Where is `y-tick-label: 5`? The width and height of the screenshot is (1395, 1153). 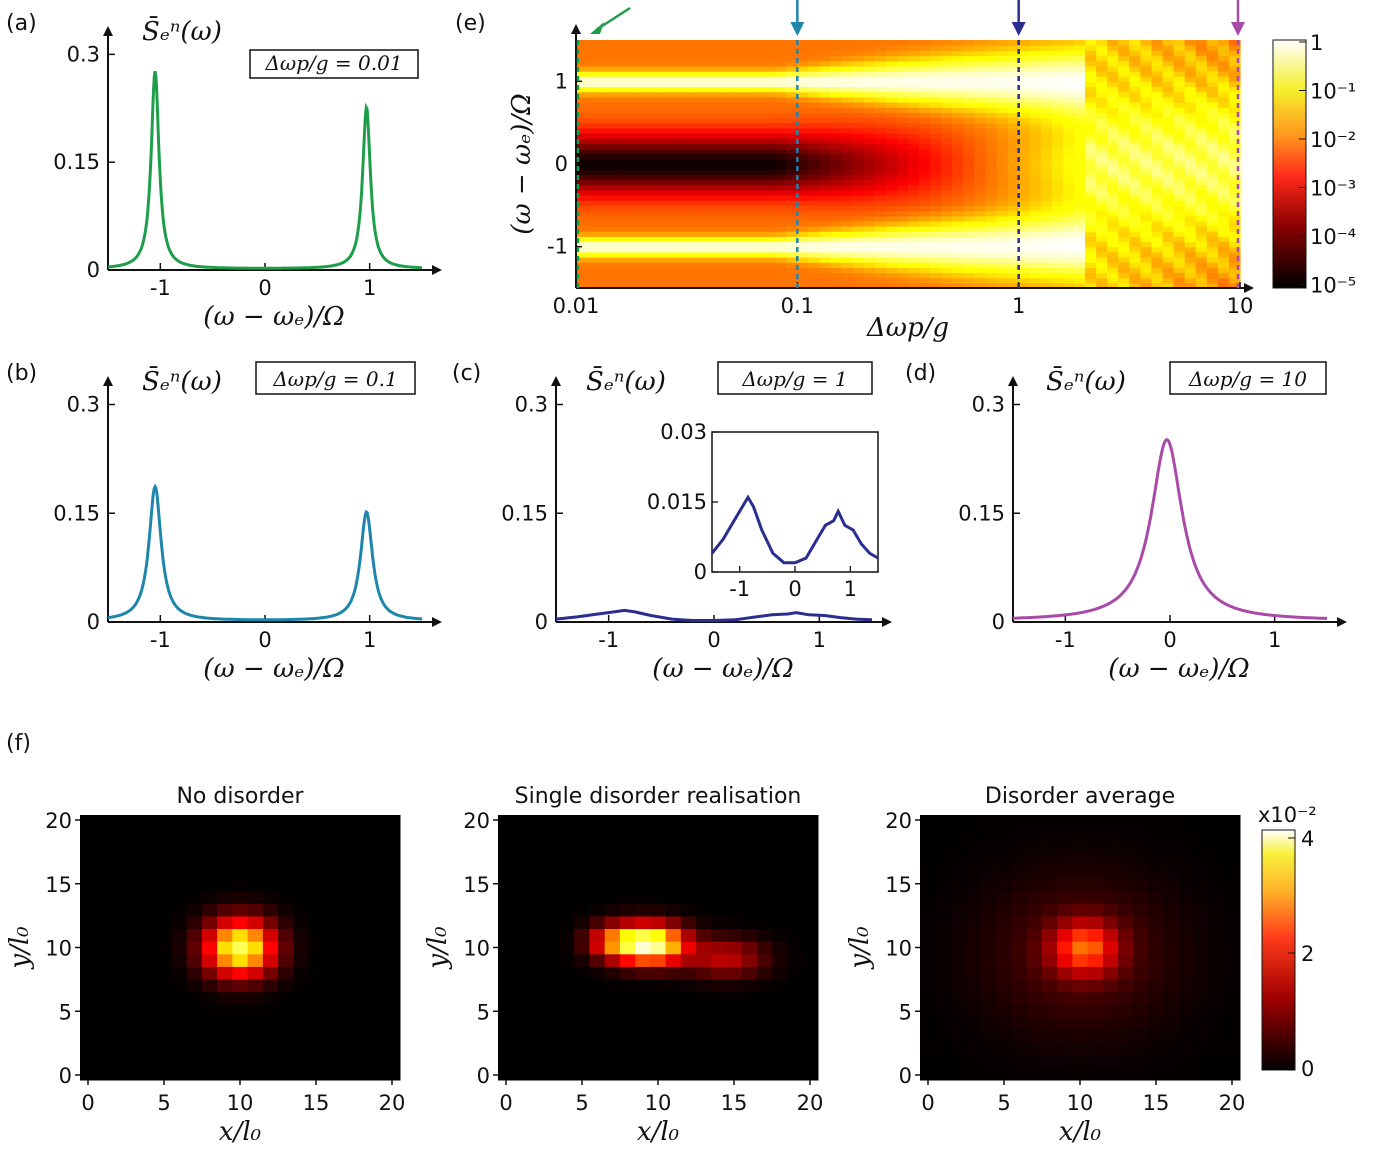
y-tick-label: 5 is located at coordinates (65, 1012).